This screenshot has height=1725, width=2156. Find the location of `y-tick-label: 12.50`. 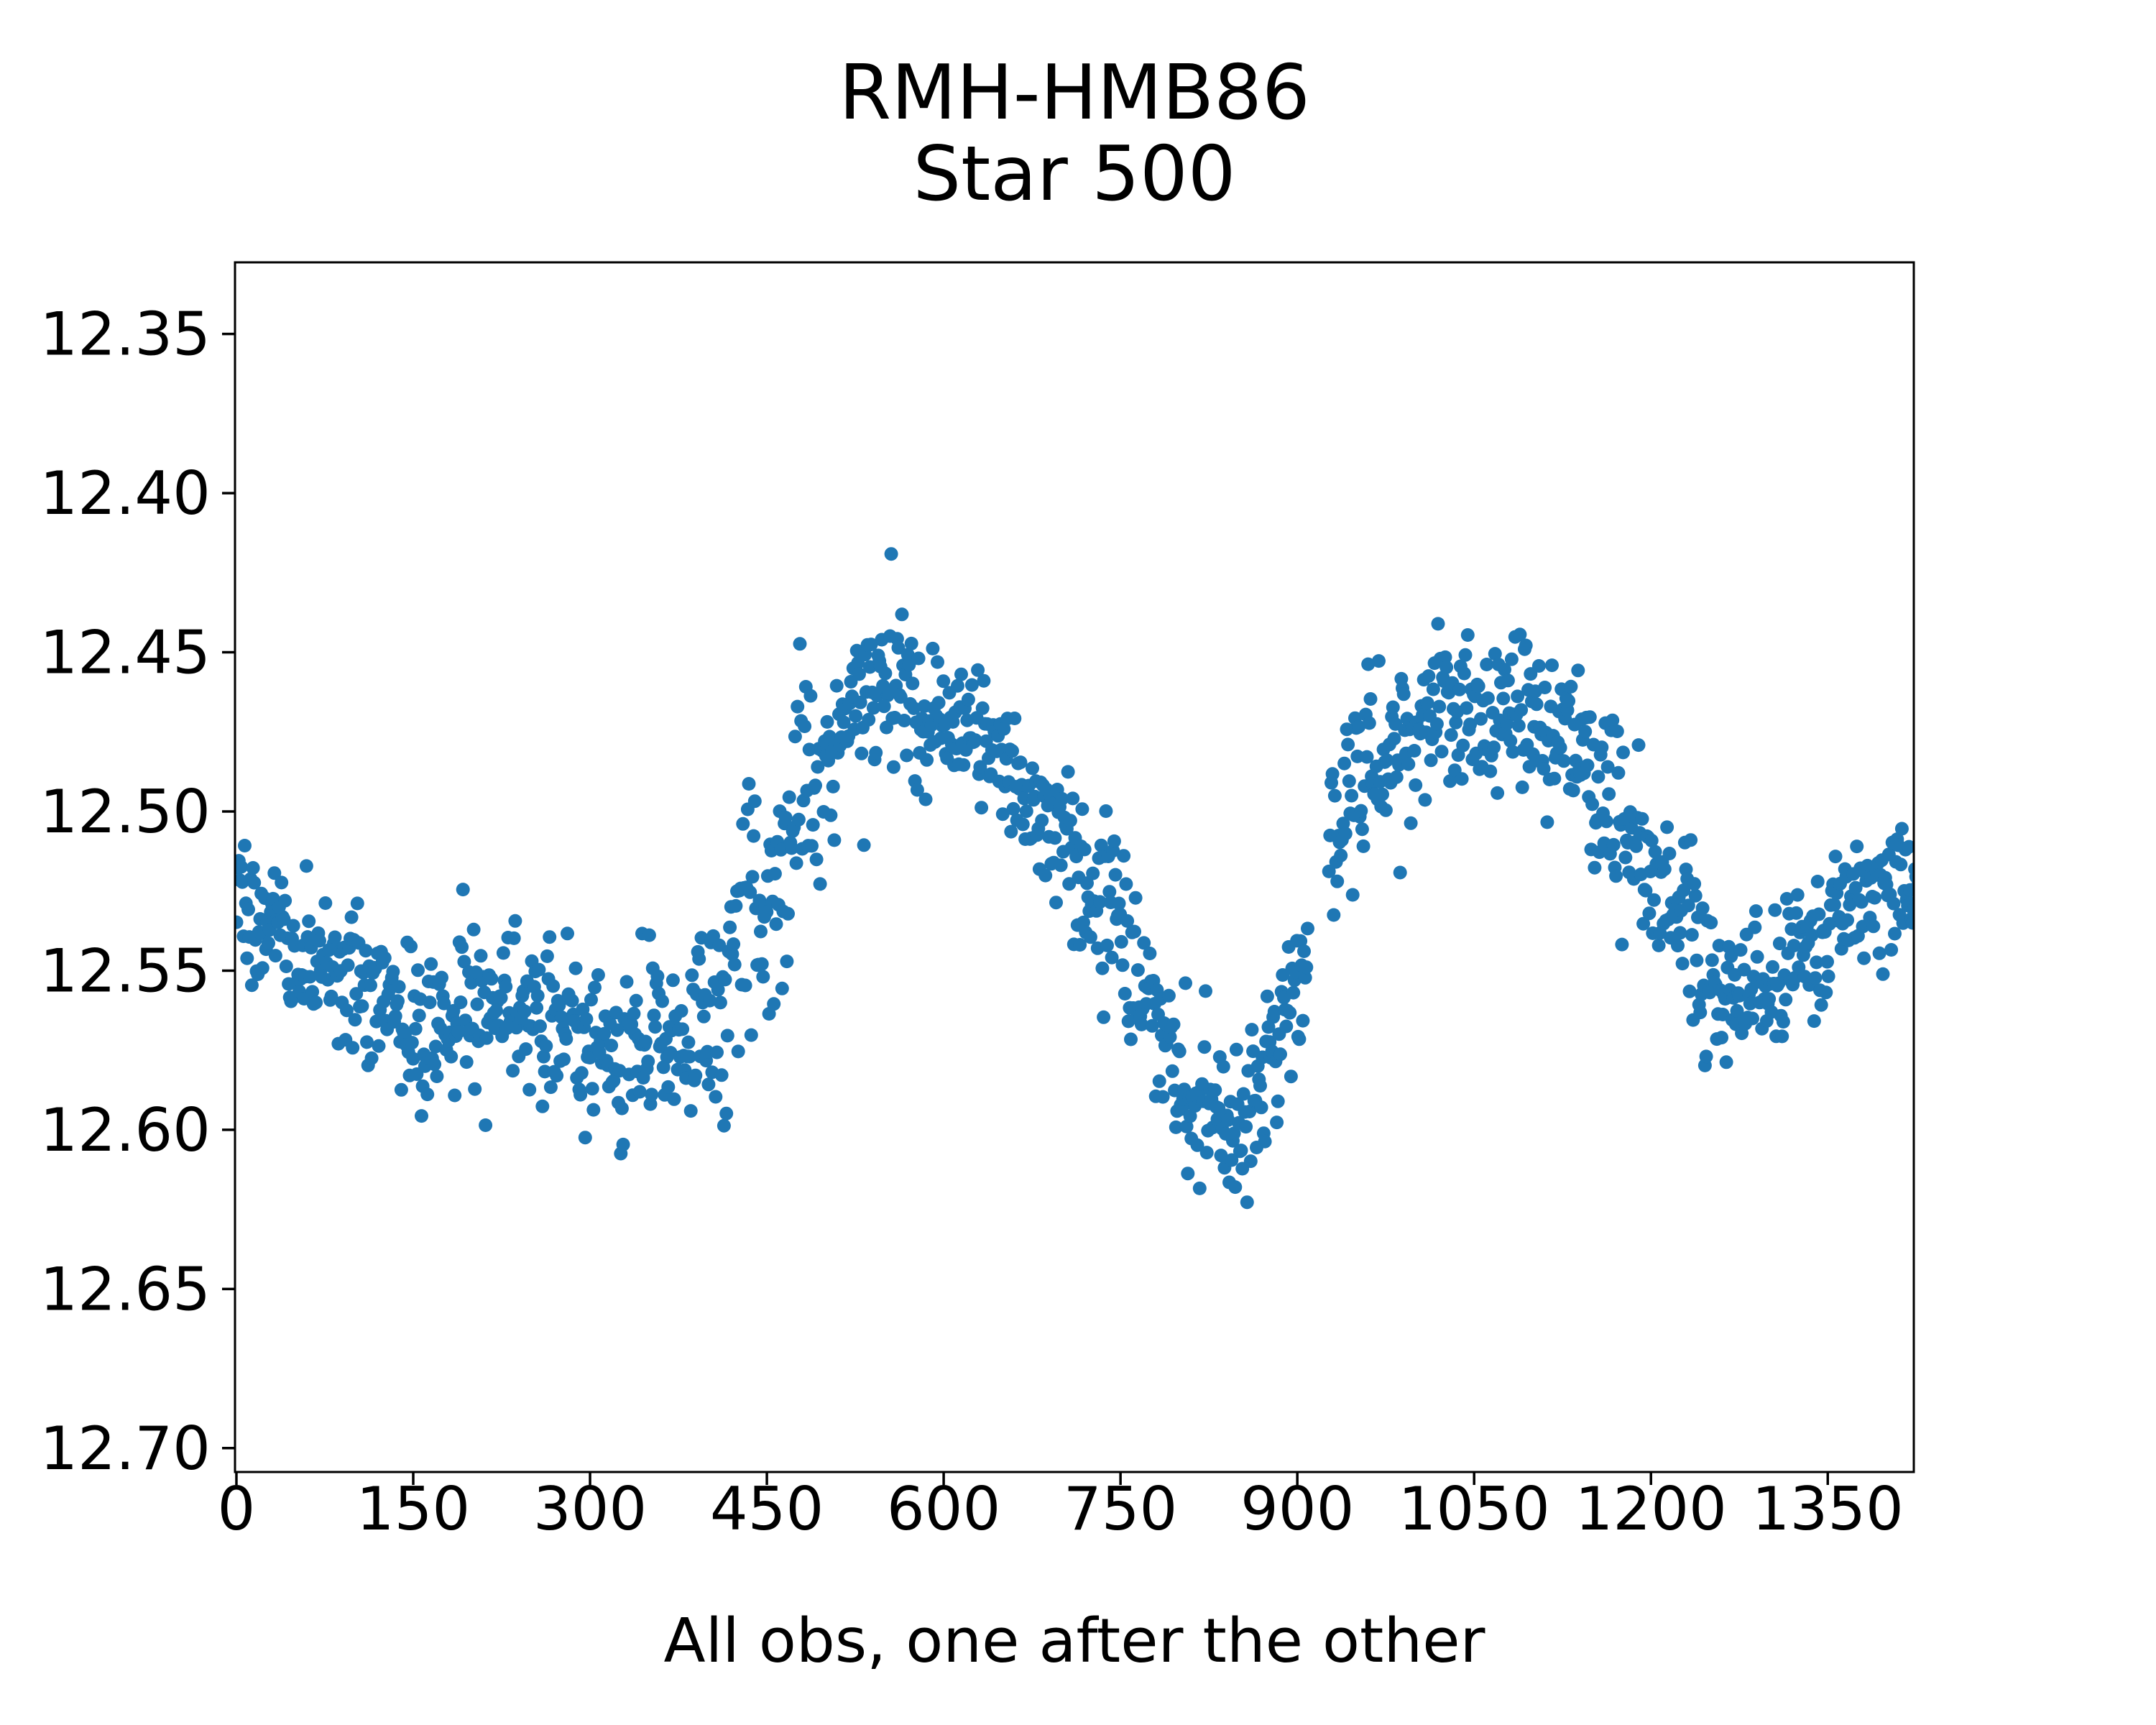

y-tick-label: 12.50 is located at coordinates (125, 812).